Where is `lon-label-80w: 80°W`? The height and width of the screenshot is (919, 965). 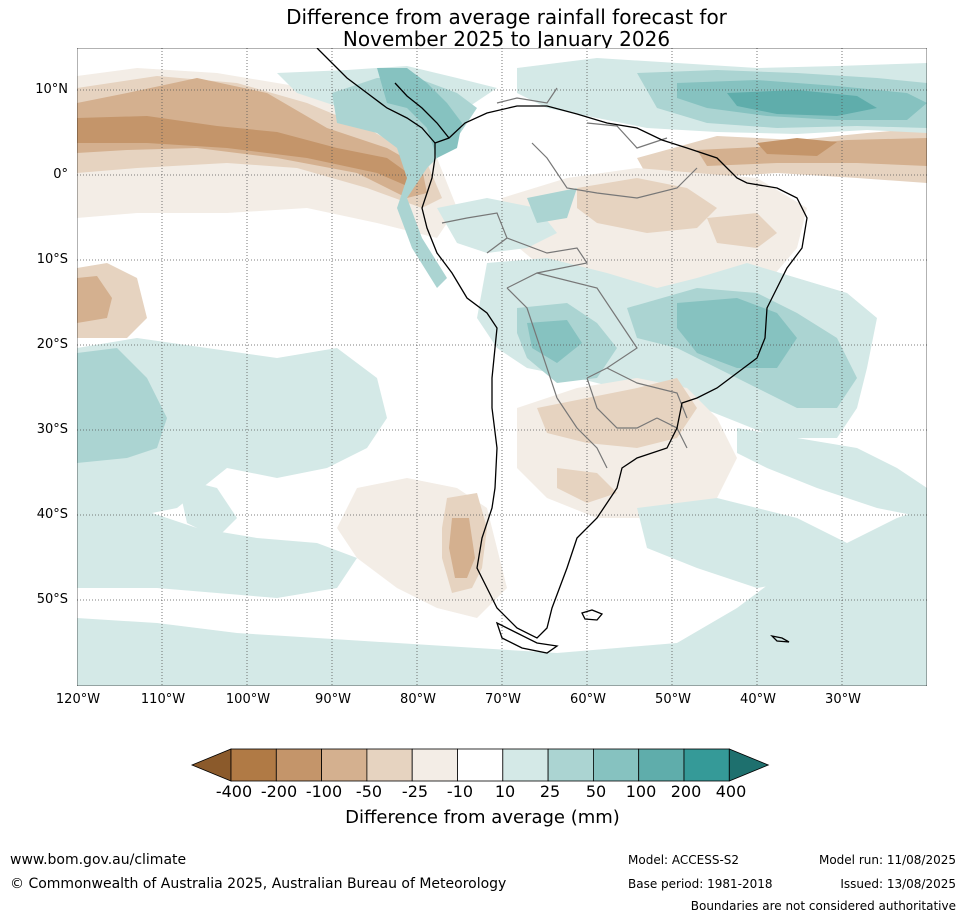 lon-label-80w: 80°W is located at coordinates (418, 699).